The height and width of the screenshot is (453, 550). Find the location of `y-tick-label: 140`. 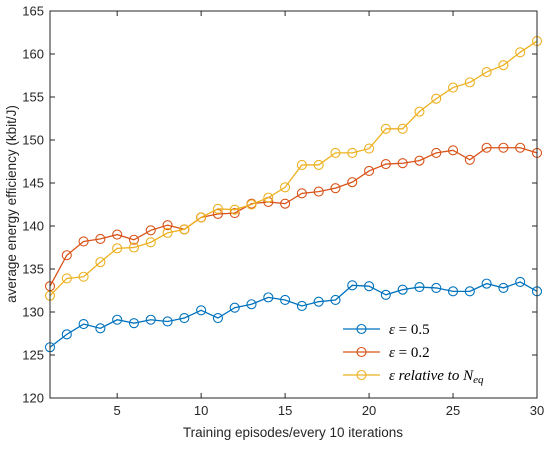

y-tick-label: 140 is located at coordinates (33, 226).